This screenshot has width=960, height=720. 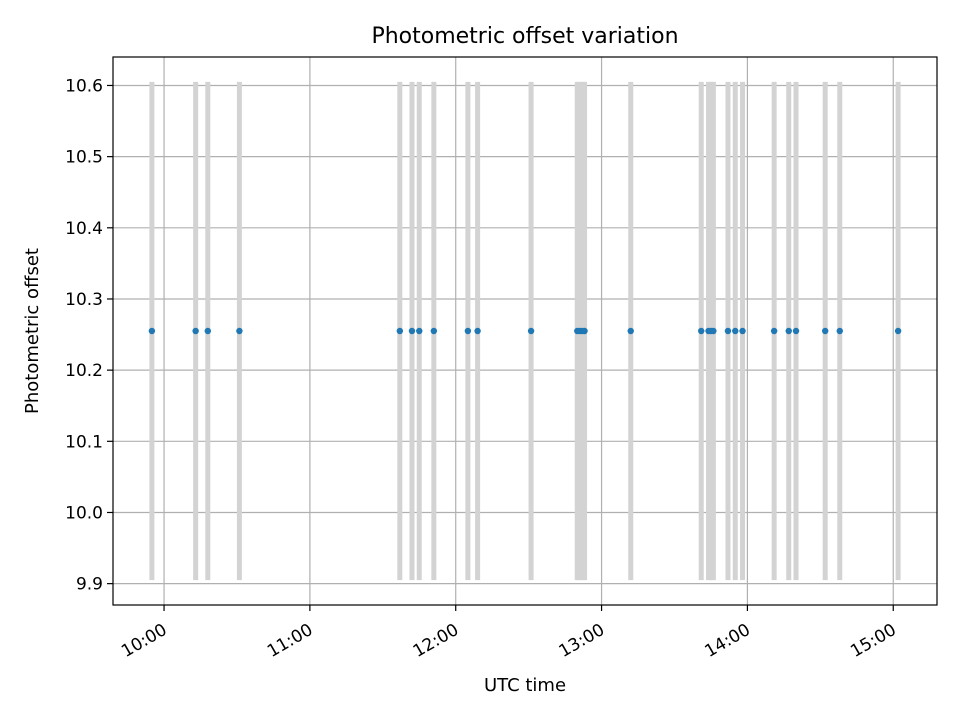 What do you see at coordinates (144, 641) in the screenshot?
I see `x-tick-label: 10:00` at bounding box center [144, 641].